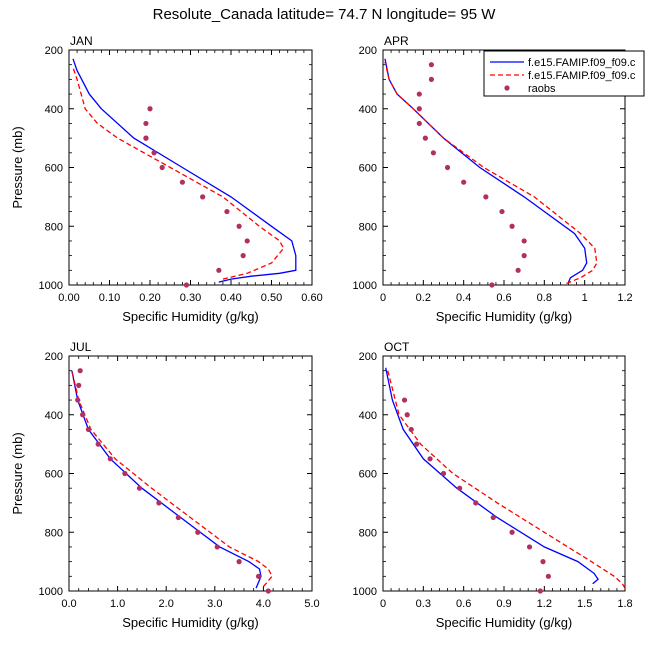 The image size is (648, 648). Describe the element at coordinates (190, 298) in the screenshot. I see `x-tick-label: 0.30` at that location.